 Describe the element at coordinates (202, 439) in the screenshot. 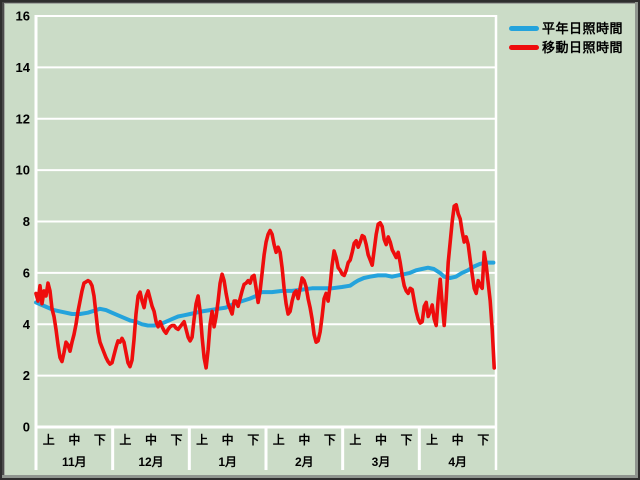

I see `period-label-2-0: 上` at that location.